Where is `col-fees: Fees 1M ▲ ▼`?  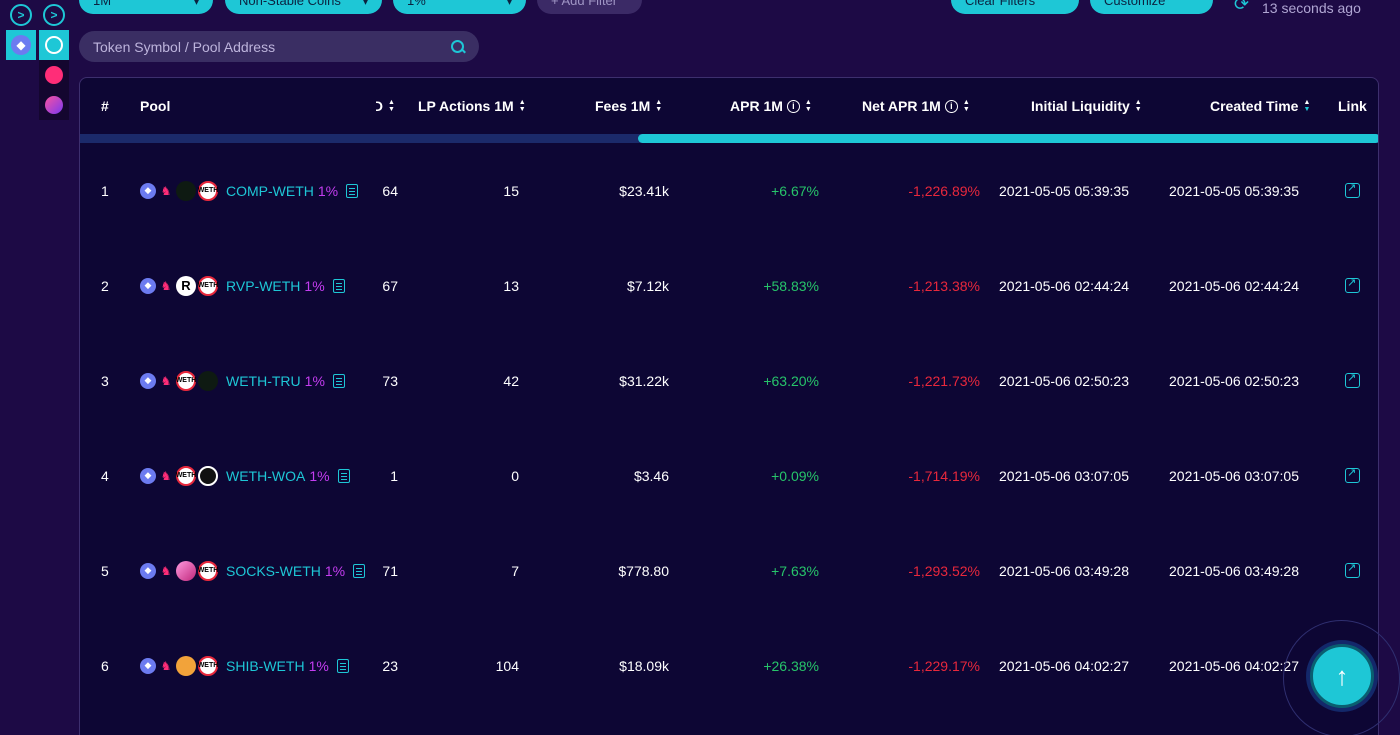
col-fees: Fees 1M ▲ ▼ is located at coordinates (628, 106).